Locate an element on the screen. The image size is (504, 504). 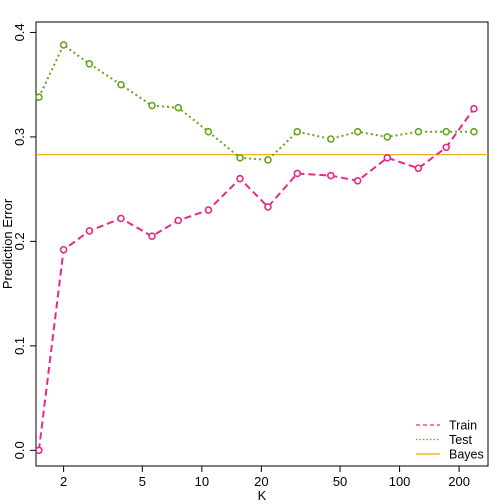
y-tick-label: 0.0 is located at coordinates (19, 450).